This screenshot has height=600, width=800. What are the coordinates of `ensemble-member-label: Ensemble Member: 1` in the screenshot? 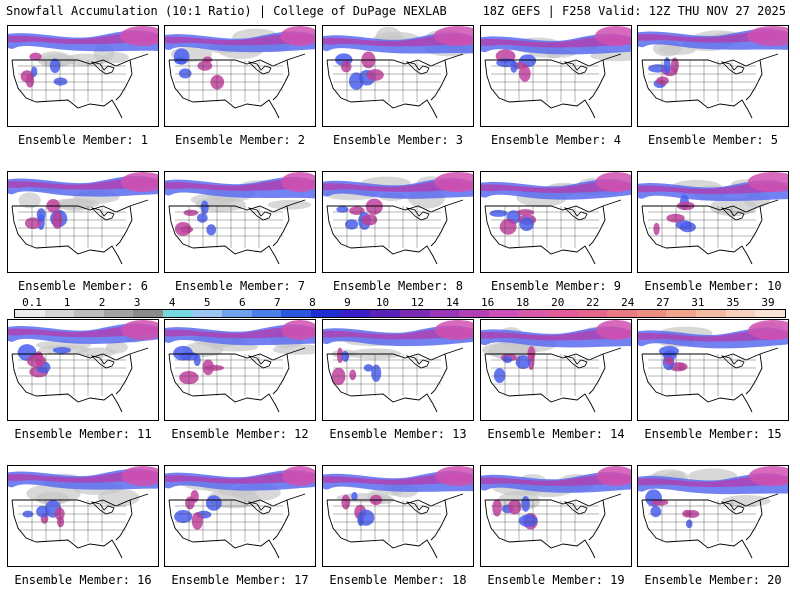 It's located at (83, 140).